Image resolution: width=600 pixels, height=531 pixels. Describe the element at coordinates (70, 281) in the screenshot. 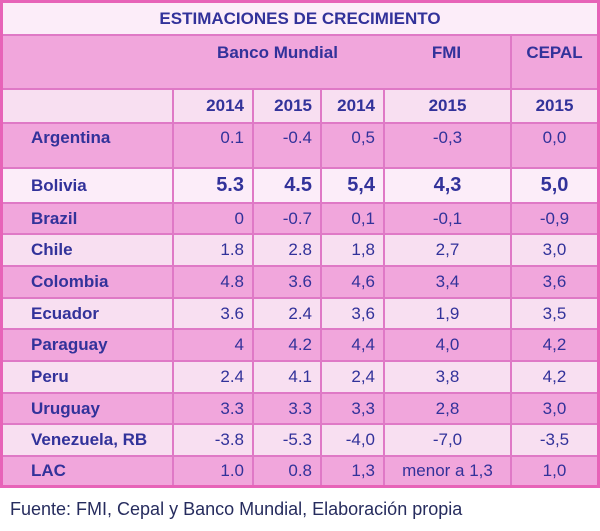

I see `country-cell: Colombia` at that location.